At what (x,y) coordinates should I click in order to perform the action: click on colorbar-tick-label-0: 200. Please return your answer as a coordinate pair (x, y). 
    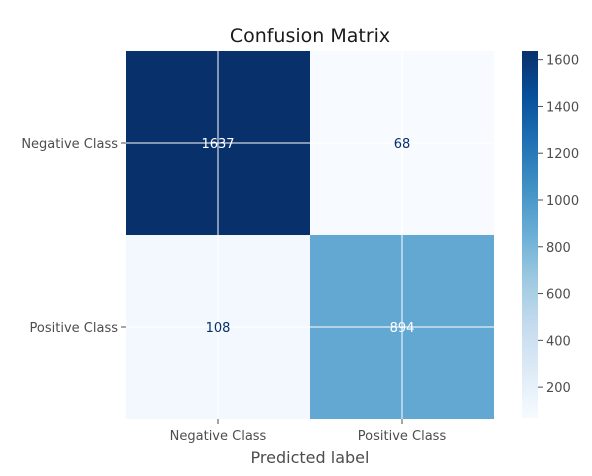
    Looking at the image, I should click on (558, 388).